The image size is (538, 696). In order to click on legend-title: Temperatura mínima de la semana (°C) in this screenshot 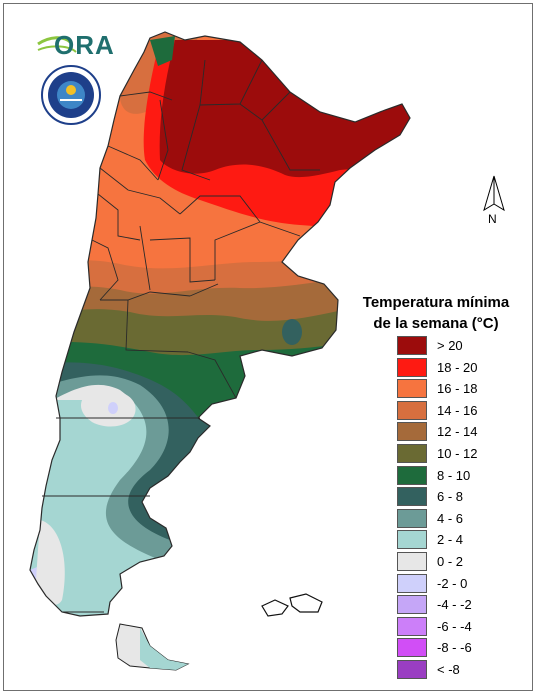, I will do `click(436, 313)`.